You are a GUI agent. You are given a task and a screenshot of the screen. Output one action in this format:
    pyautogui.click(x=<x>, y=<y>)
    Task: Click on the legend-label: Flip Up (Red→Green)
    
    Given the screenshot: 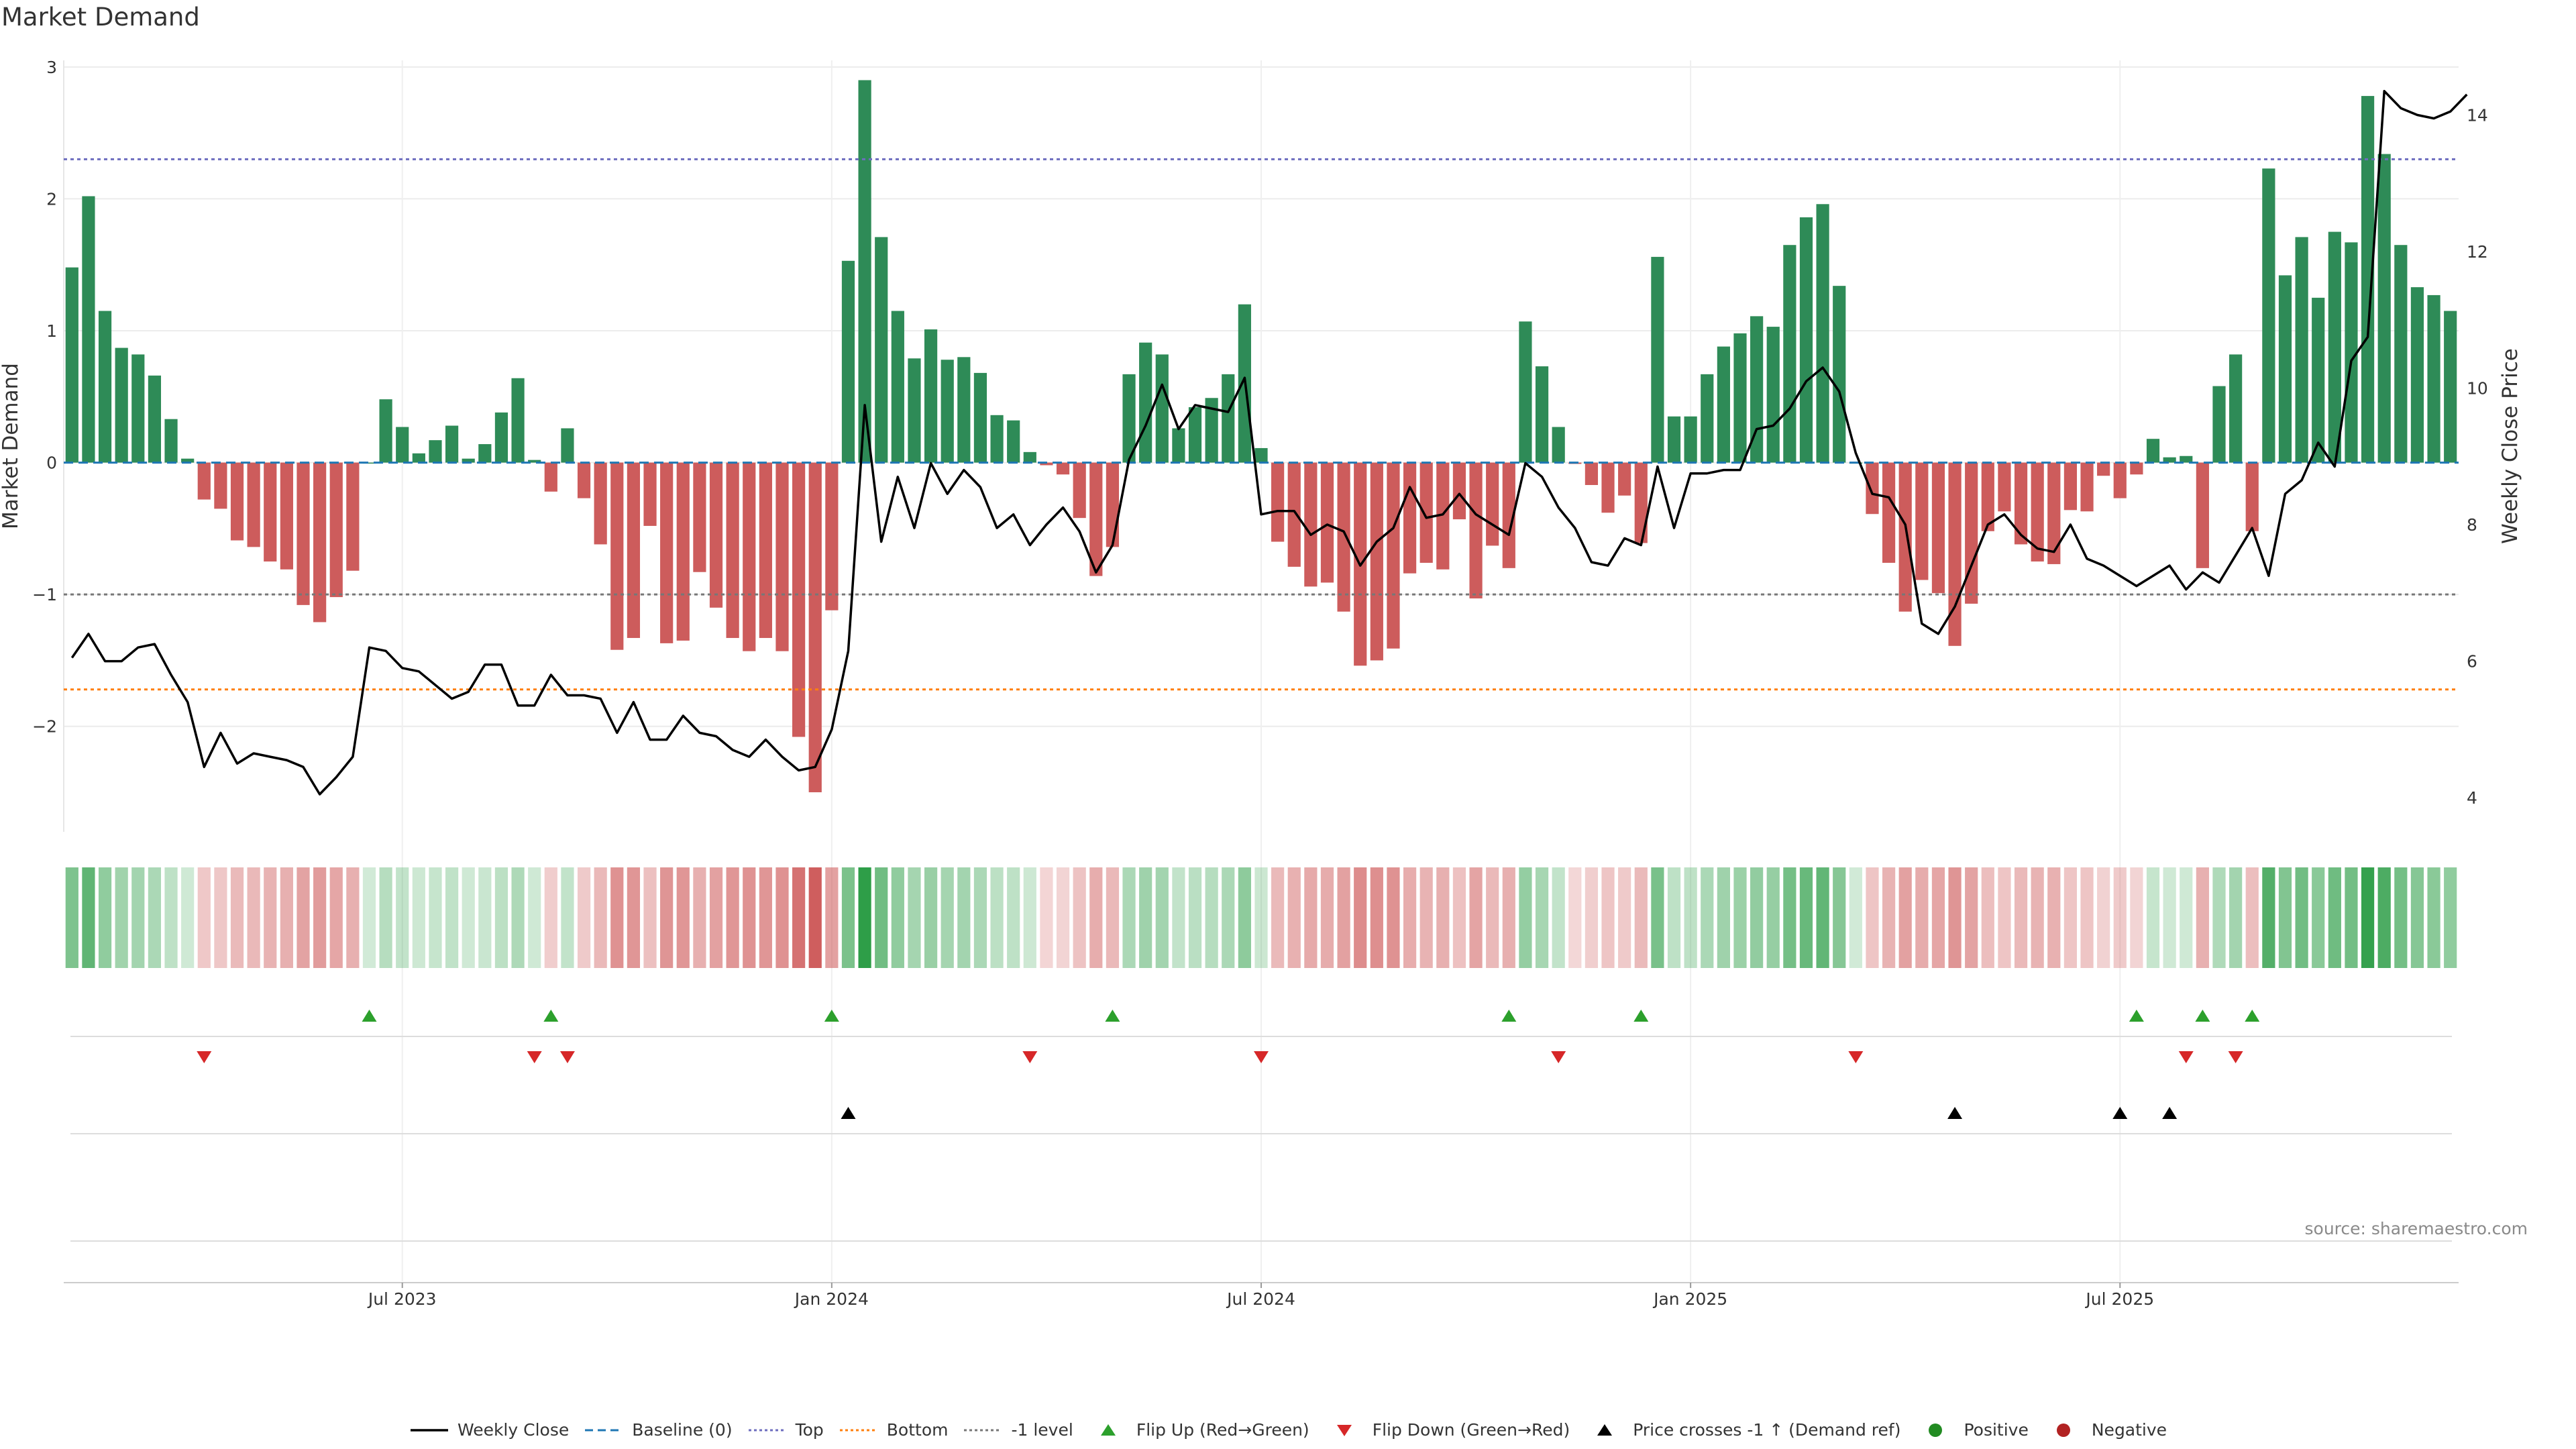 What is the action you would take?
    pyautogui.click(x=1222, y=1430)
    